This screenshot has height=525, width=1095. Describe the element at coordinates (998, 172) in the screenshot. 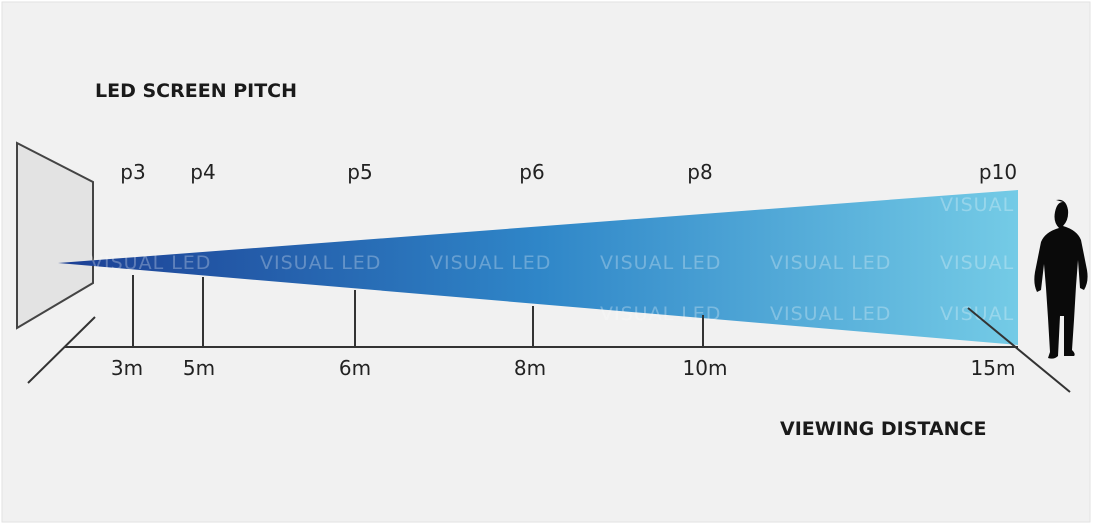

I see `pitch-label: p10` at that location.